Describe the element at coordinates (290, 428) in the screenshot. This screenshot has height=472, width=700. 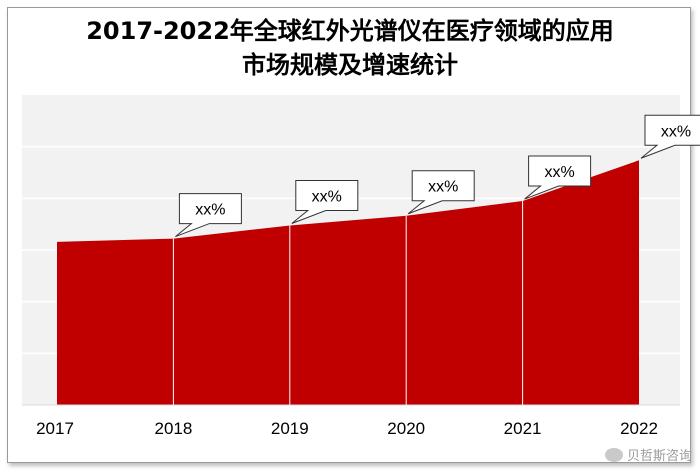
I see `x-tick-label: 2019` at that location.